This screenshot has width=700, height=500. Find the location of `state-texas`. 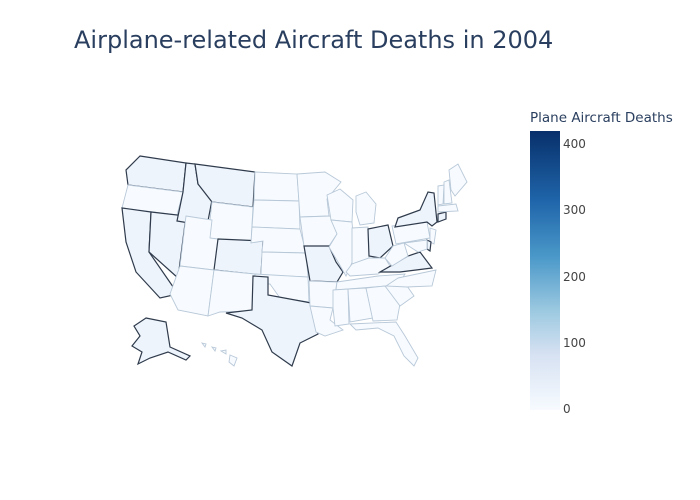

state-texas is located at coordinates (272, 321).